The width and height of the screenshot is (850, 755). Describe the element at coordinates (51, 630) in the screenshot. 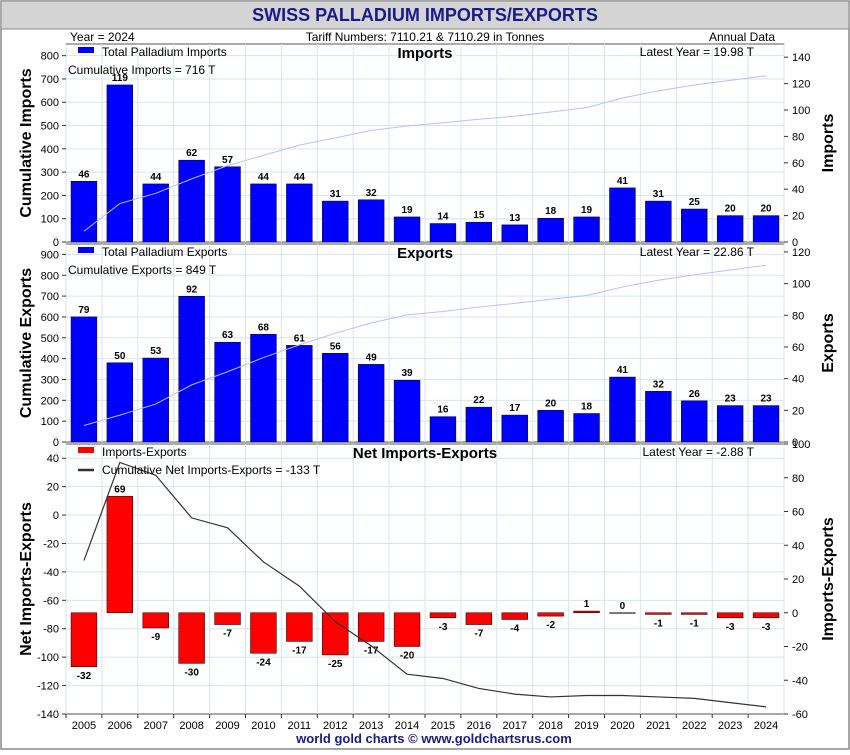

I see `left-tick-label: -80` at that location.